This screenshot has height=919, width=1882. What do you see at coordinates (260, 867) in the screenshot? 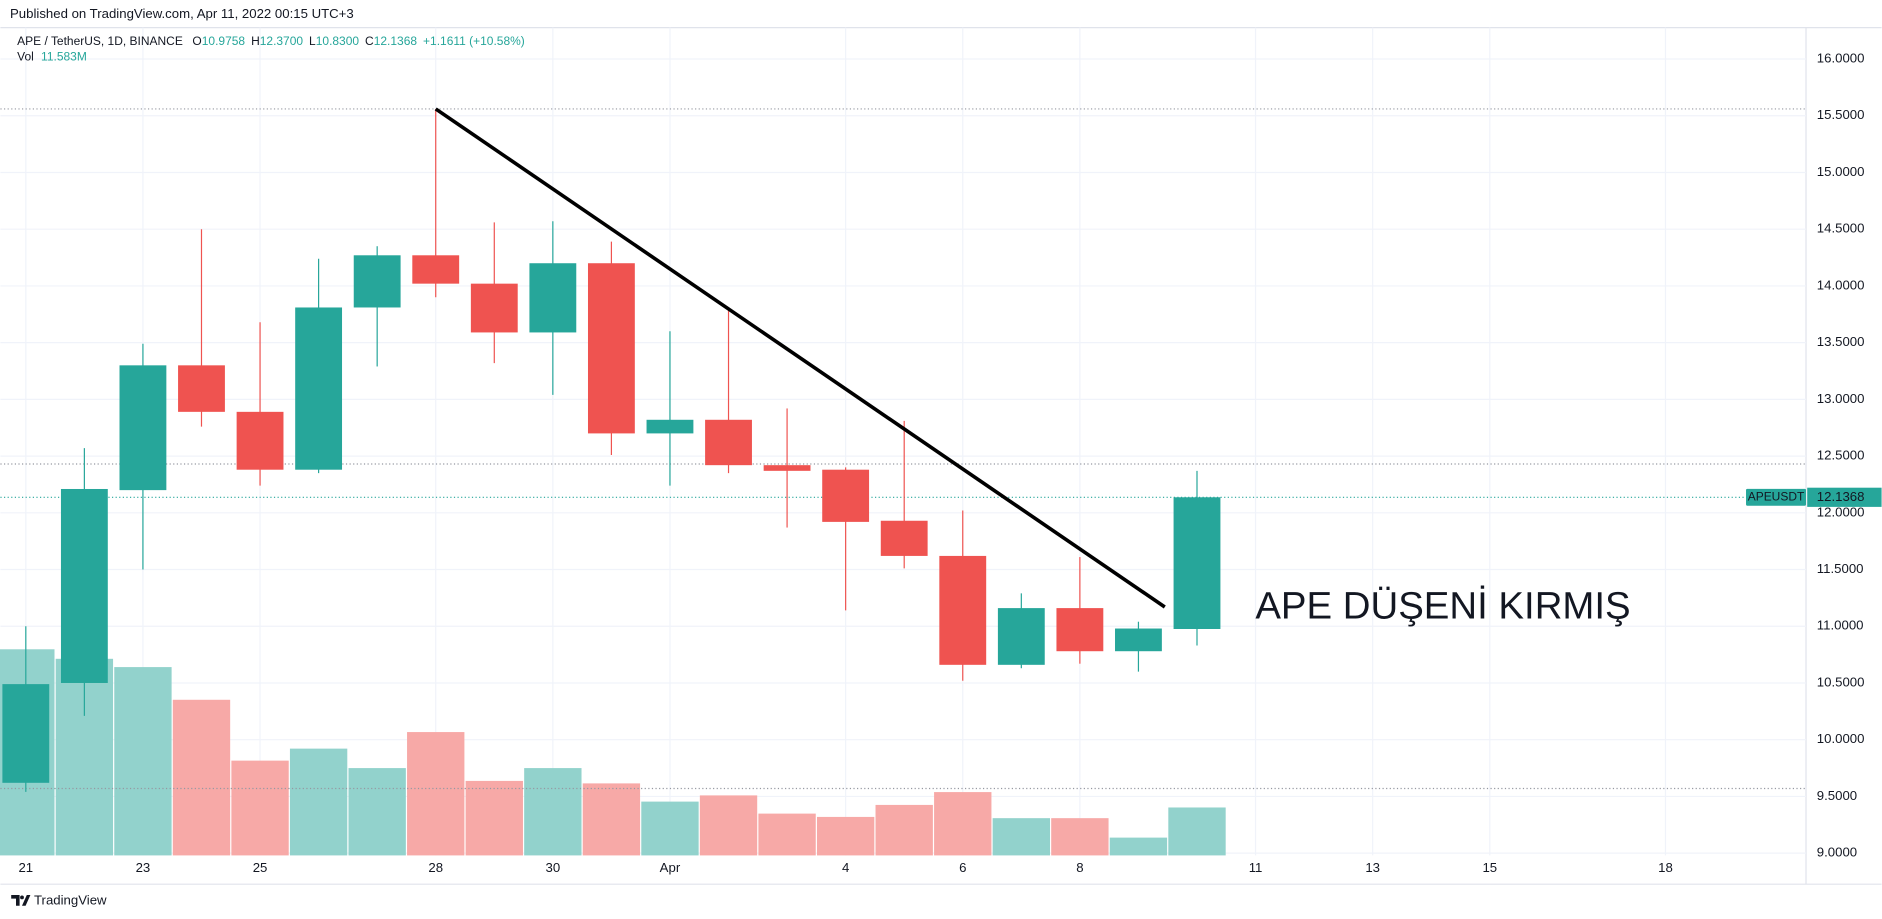
I see `x-tick-label: 25` at bounding box center [260, 867].